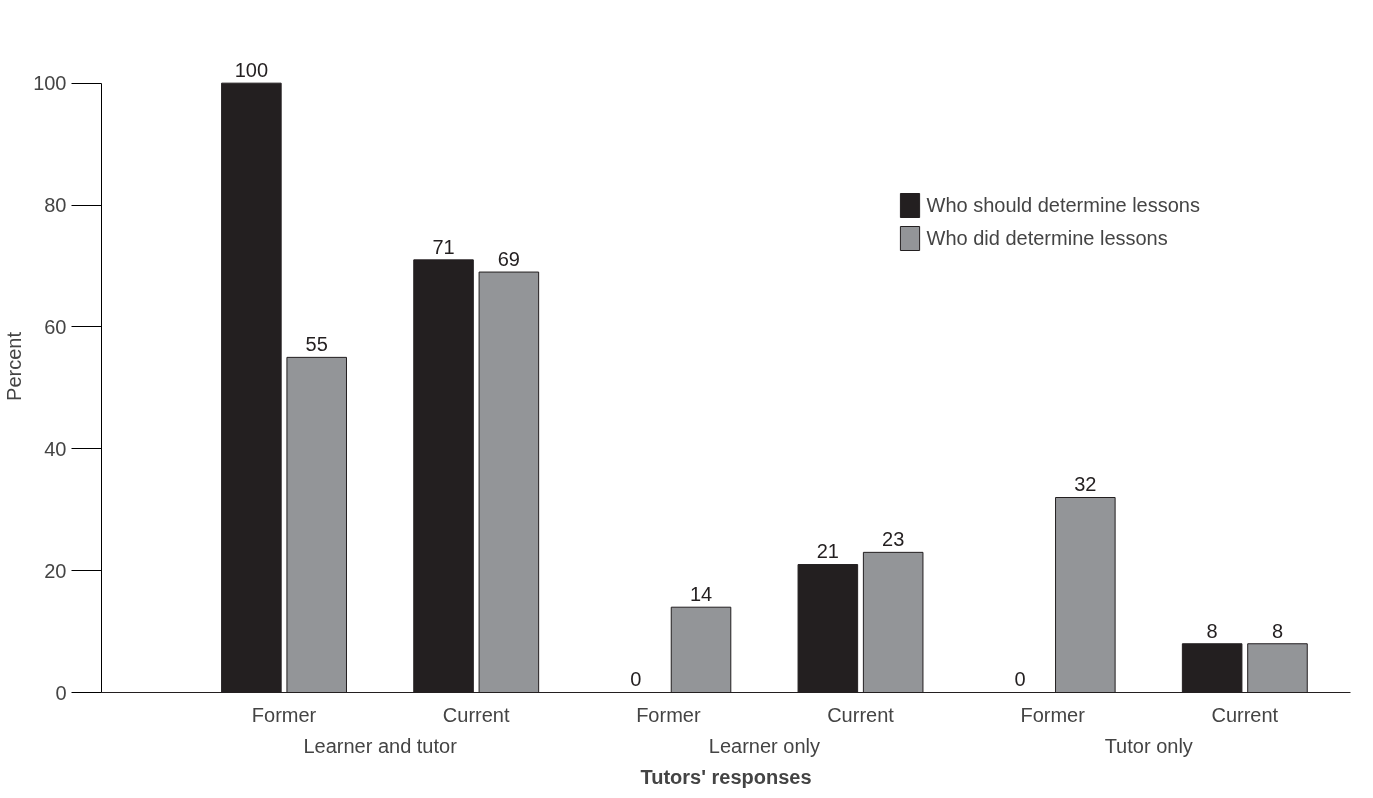  What do you see at coordinates (1148, 745) in the screenshot?
I see `text: Tutor only` at bounding box center [1148, 745].